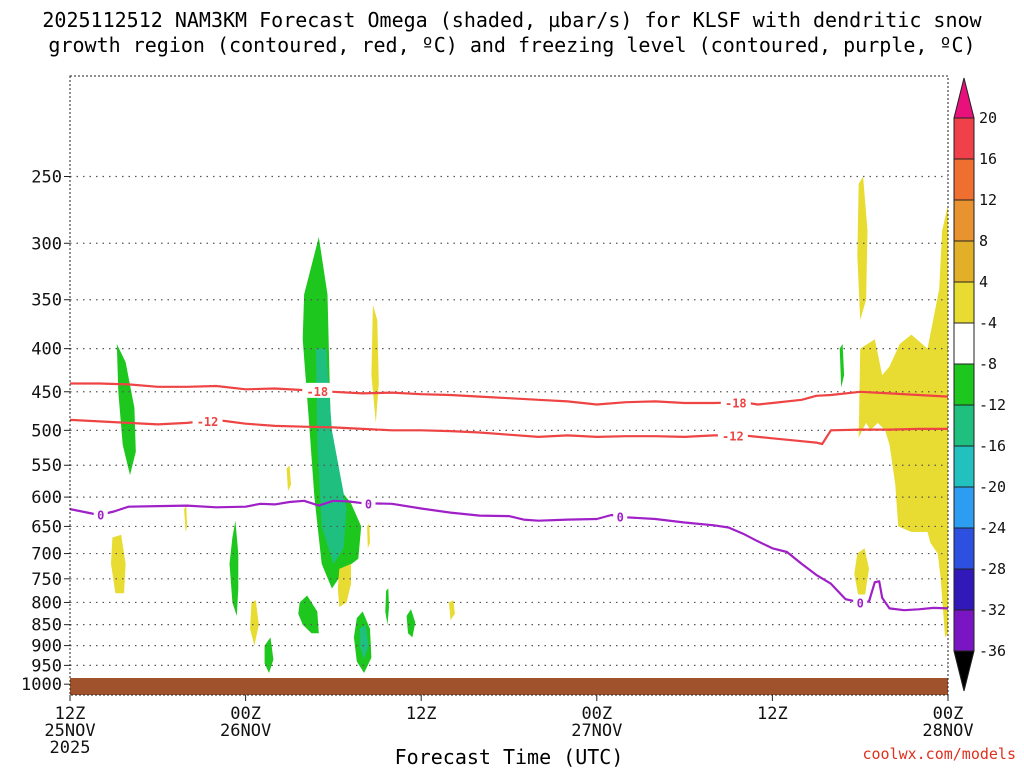 This screenshot has height=768, width=1024. I want to click on colorbar-label--28: -28, so click(992, 569).